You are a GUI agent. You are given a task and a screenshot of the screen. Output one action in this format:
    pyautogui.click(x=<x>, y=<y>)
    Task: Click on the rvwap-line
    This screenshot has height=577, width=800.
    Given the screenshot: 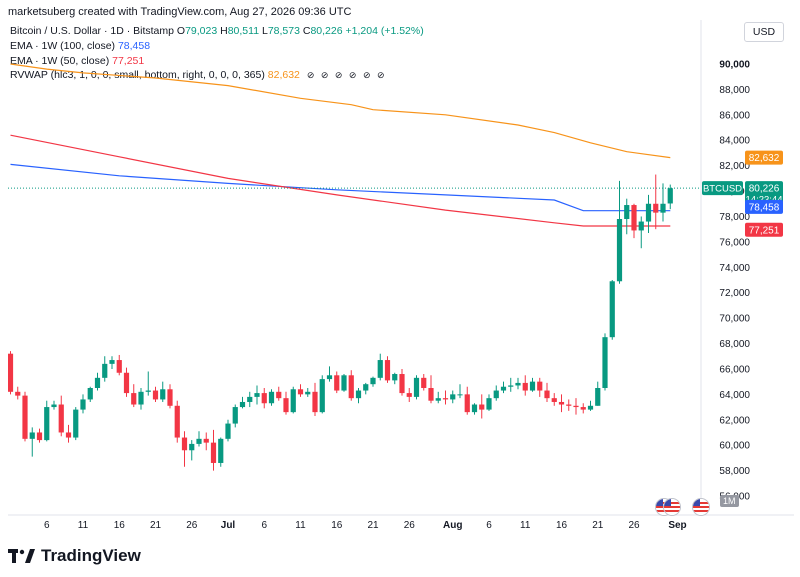 What is the action you would take?
    pyautogui.click(x=340, y=111)
    